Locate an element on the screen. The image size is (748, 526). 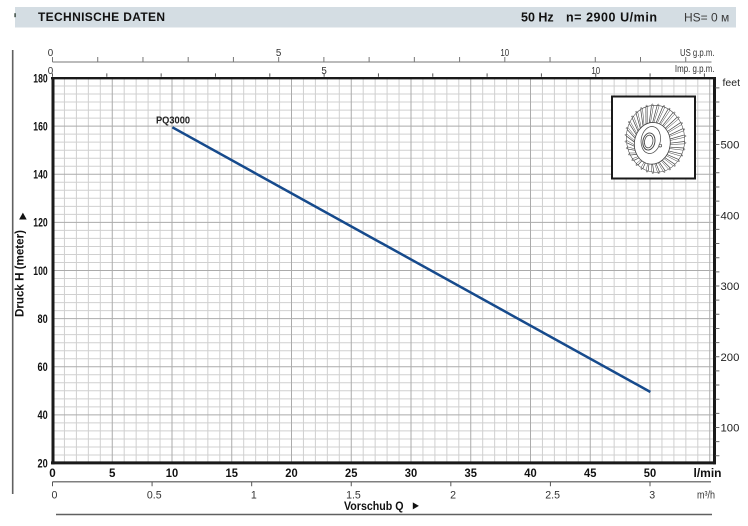
svg-text: n= 2900 U/min is located at coordinates (611, 18).